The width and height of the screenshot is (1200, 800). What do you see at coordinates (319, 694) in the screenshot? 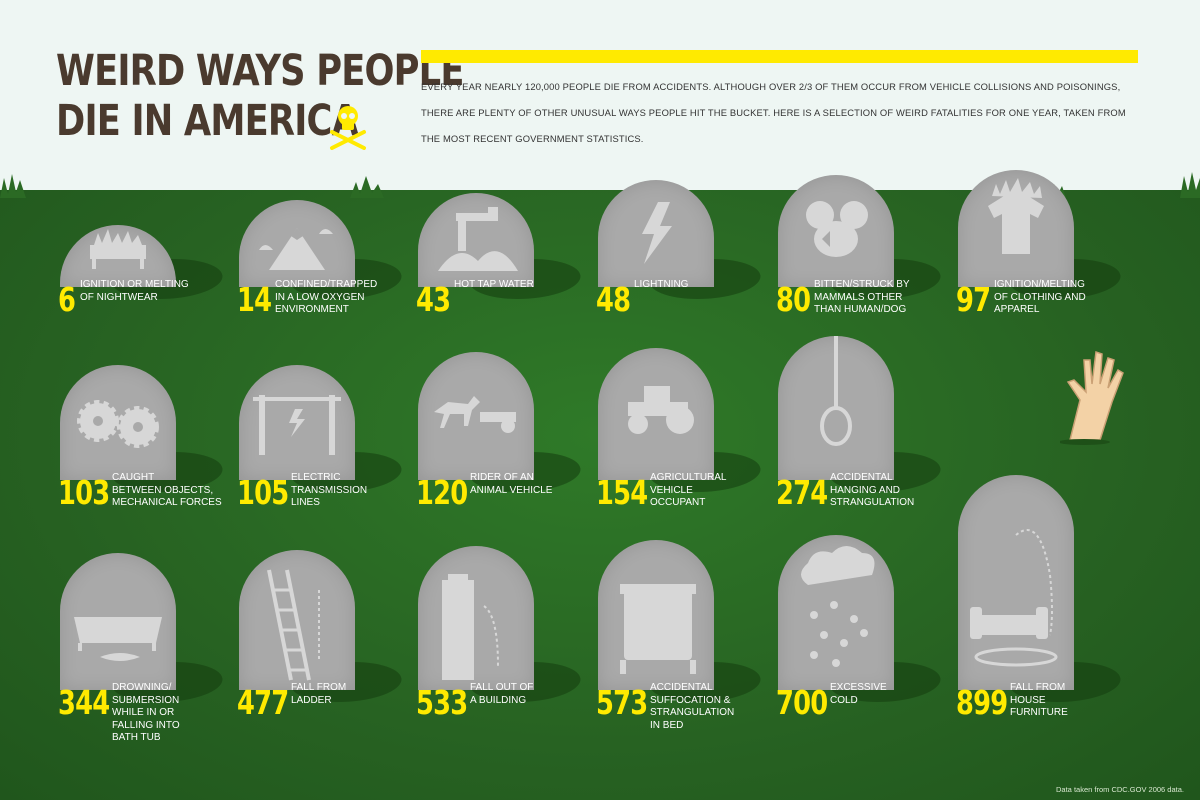
I see `cause-label: Fall from ladder` at bounding box center [319, 694].